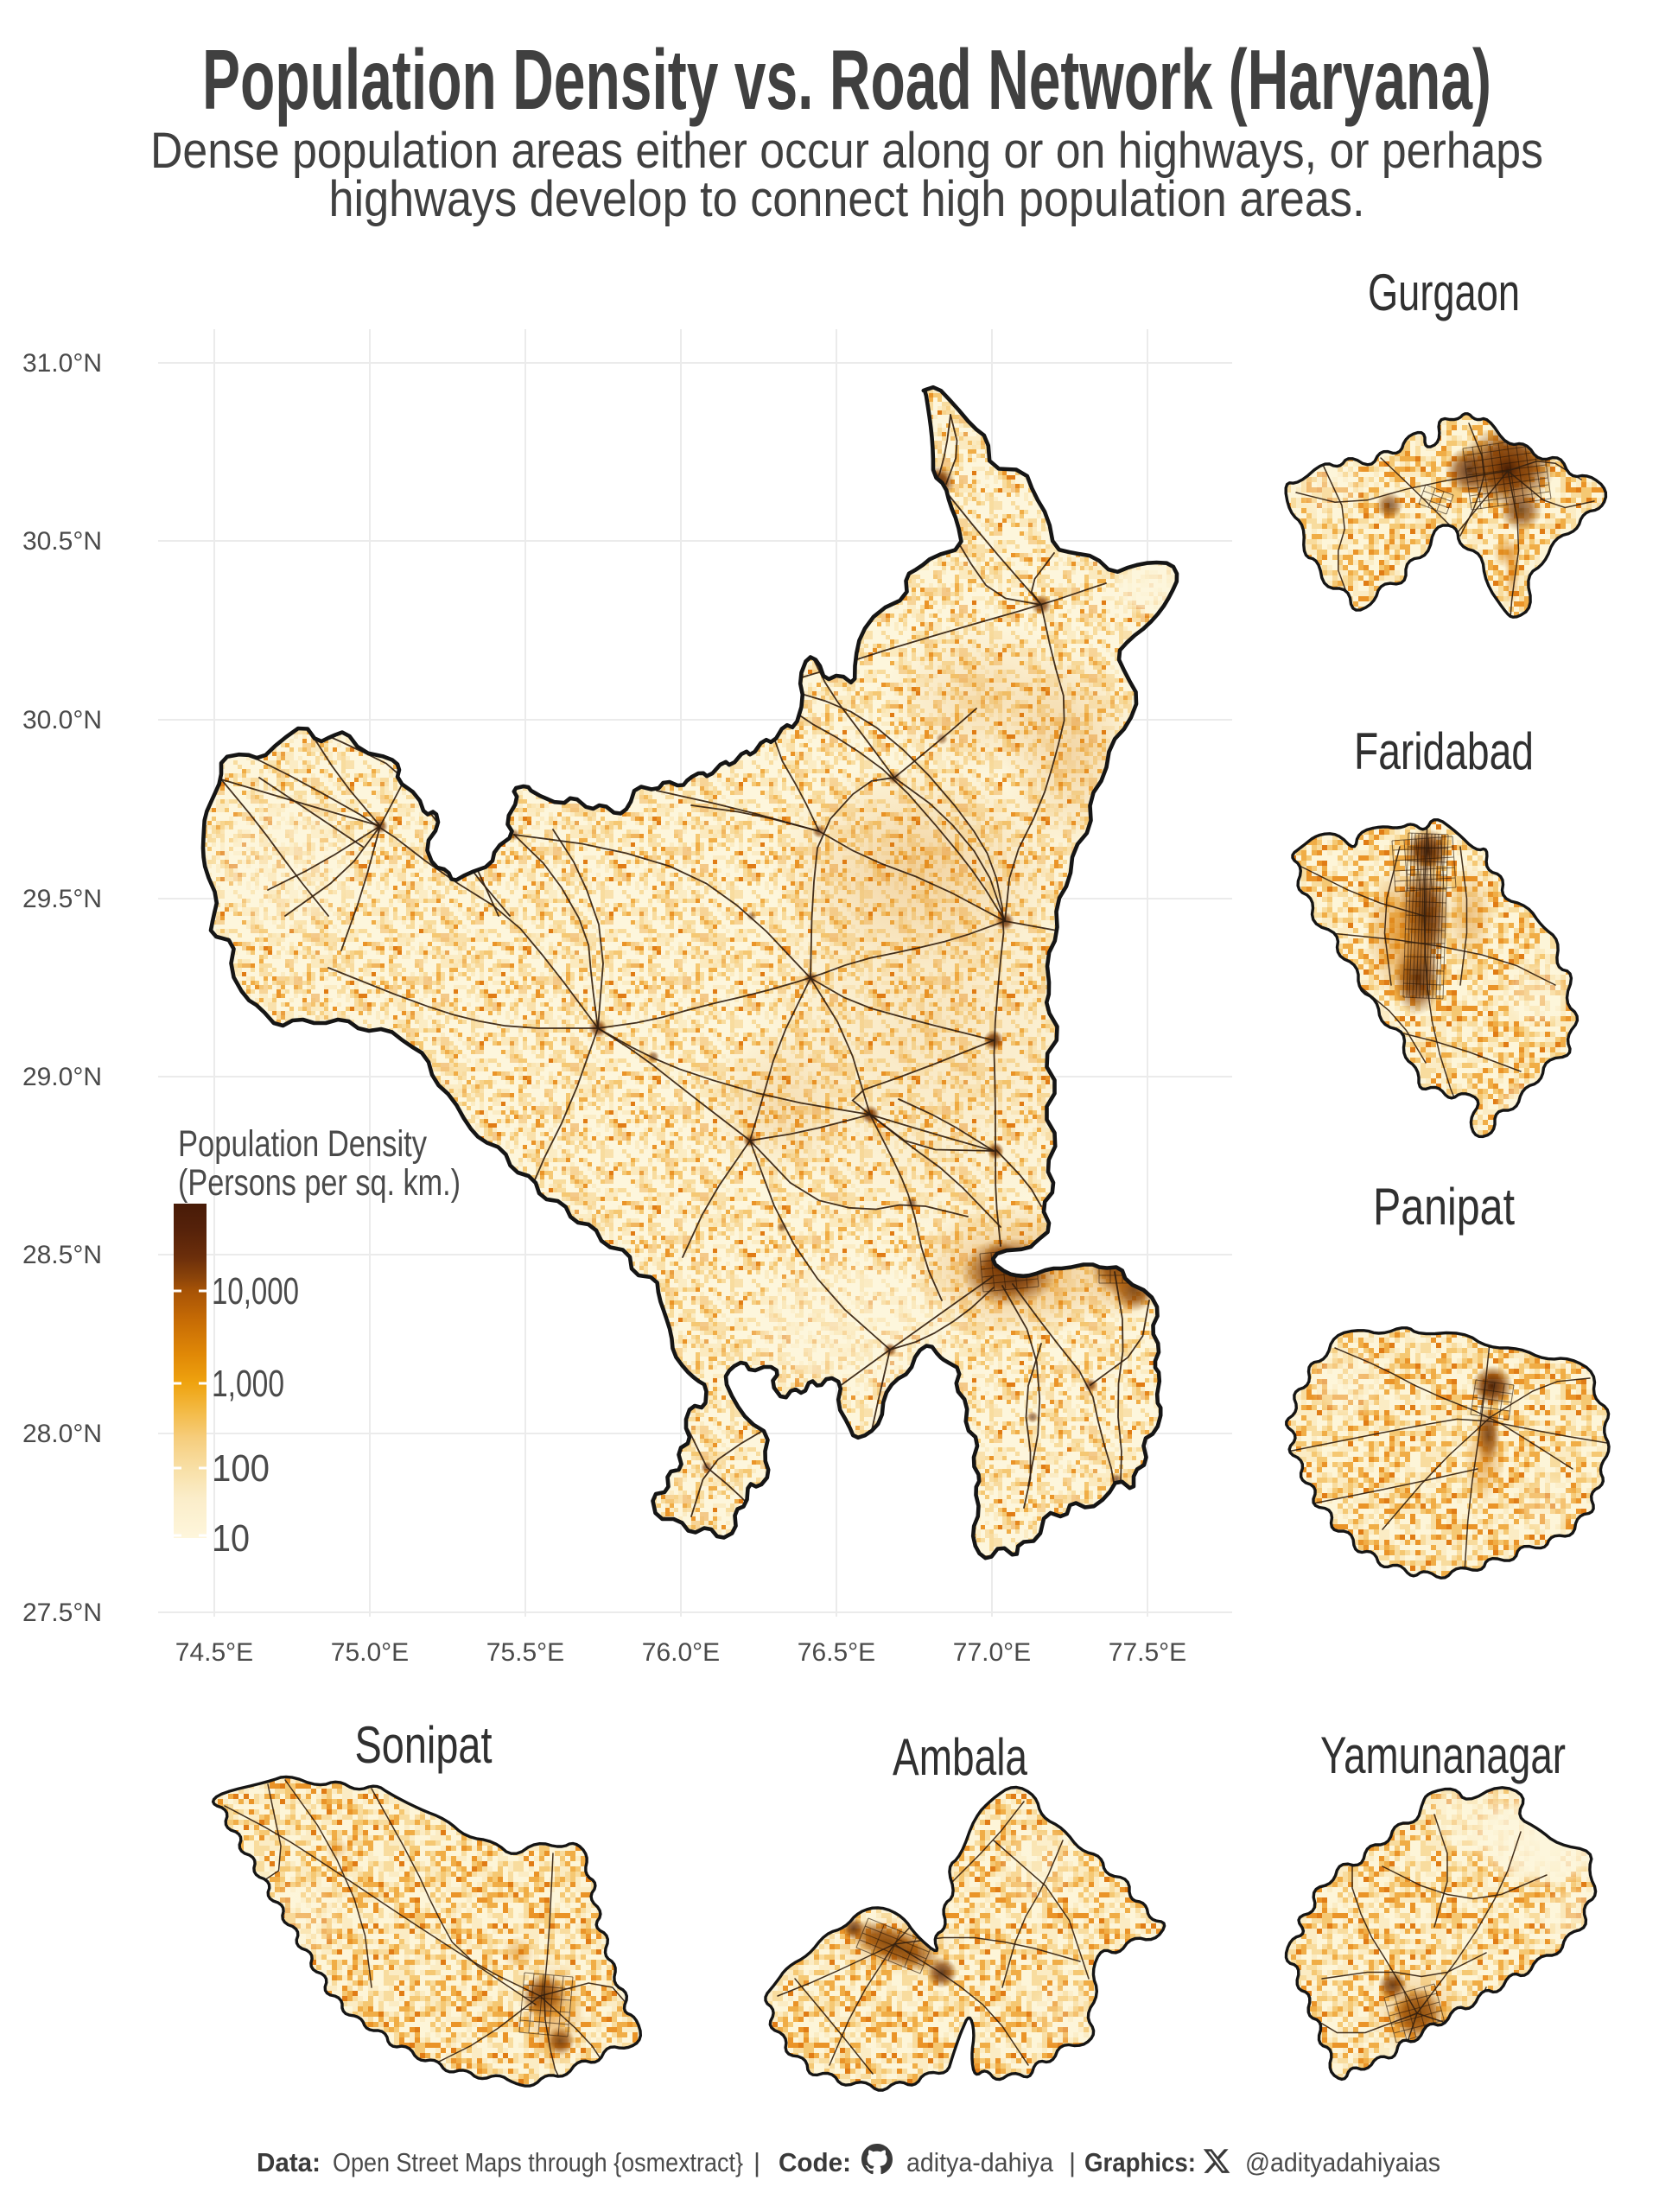 This screenshot has width=1659, height=2212. What do you see at coordinates (241, 1468) in the screenshot?
I see `svg-text: 100` at bounding box center [241, 1468].